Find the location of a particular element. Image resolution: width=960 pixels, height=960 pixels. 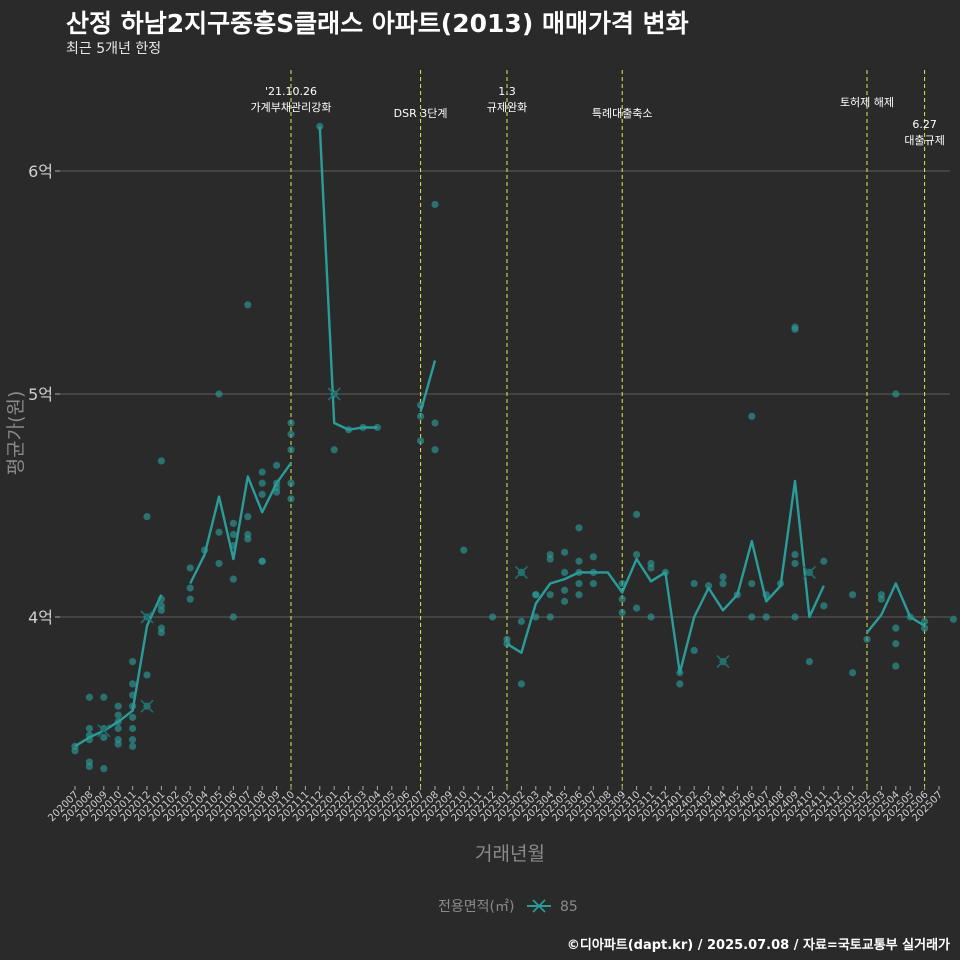

legend: 전용면적(㎡) 85 is located at coordinates (508, 907).